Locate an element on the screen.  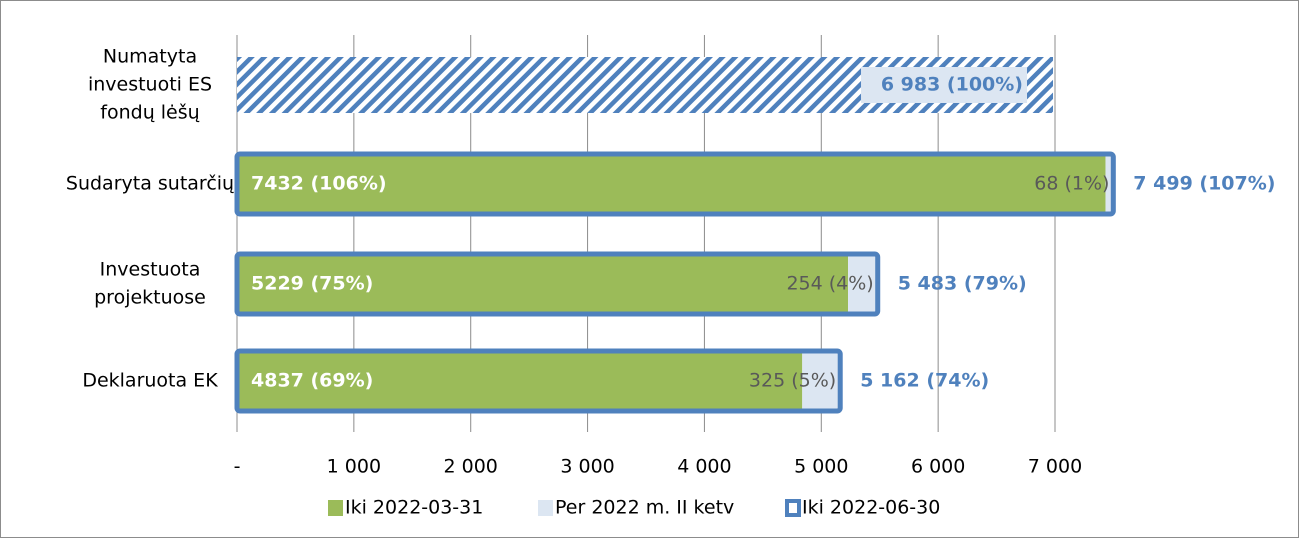
x-tick-label: 4 000 is located at coordinates (704, 467).